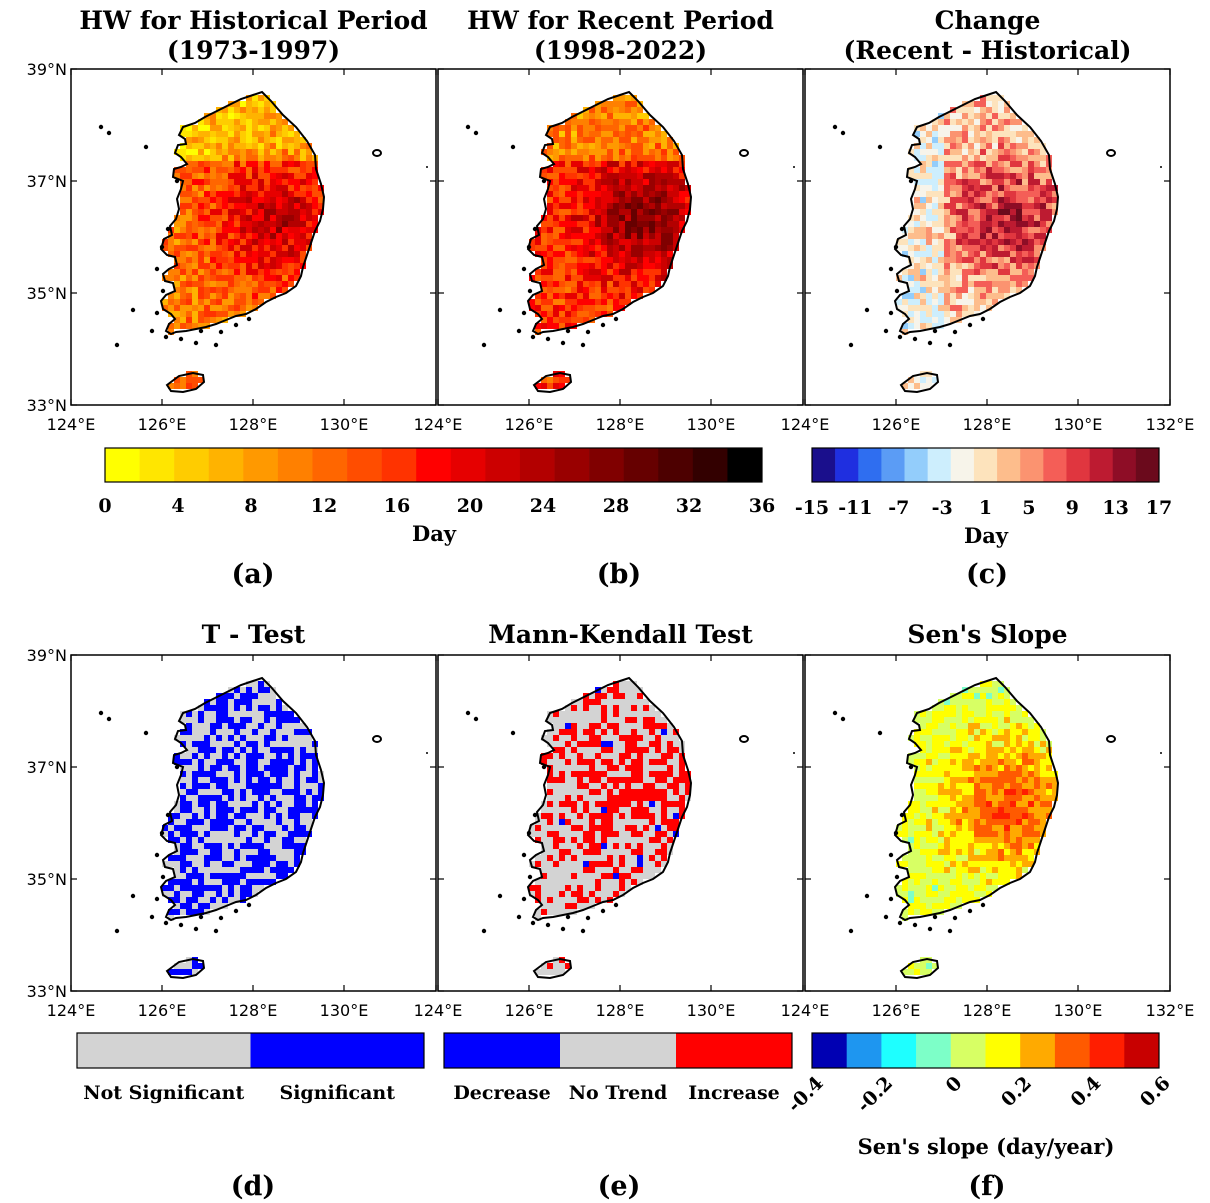  What do you see at coordinates (711, 424) in the screenshot?
I see `lon-tick-label: 130°E` at bounding box center [711, 424].